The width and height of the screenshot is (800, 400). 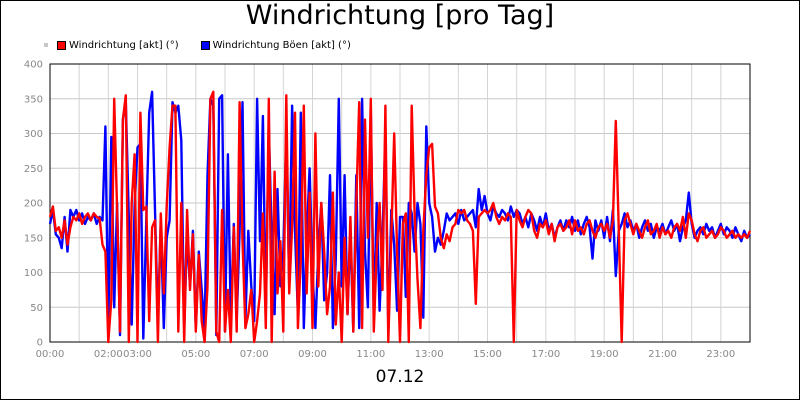 I want to click on legend-item-series-1: Windrichtung [akt] (°), so click(x=118, y=45).